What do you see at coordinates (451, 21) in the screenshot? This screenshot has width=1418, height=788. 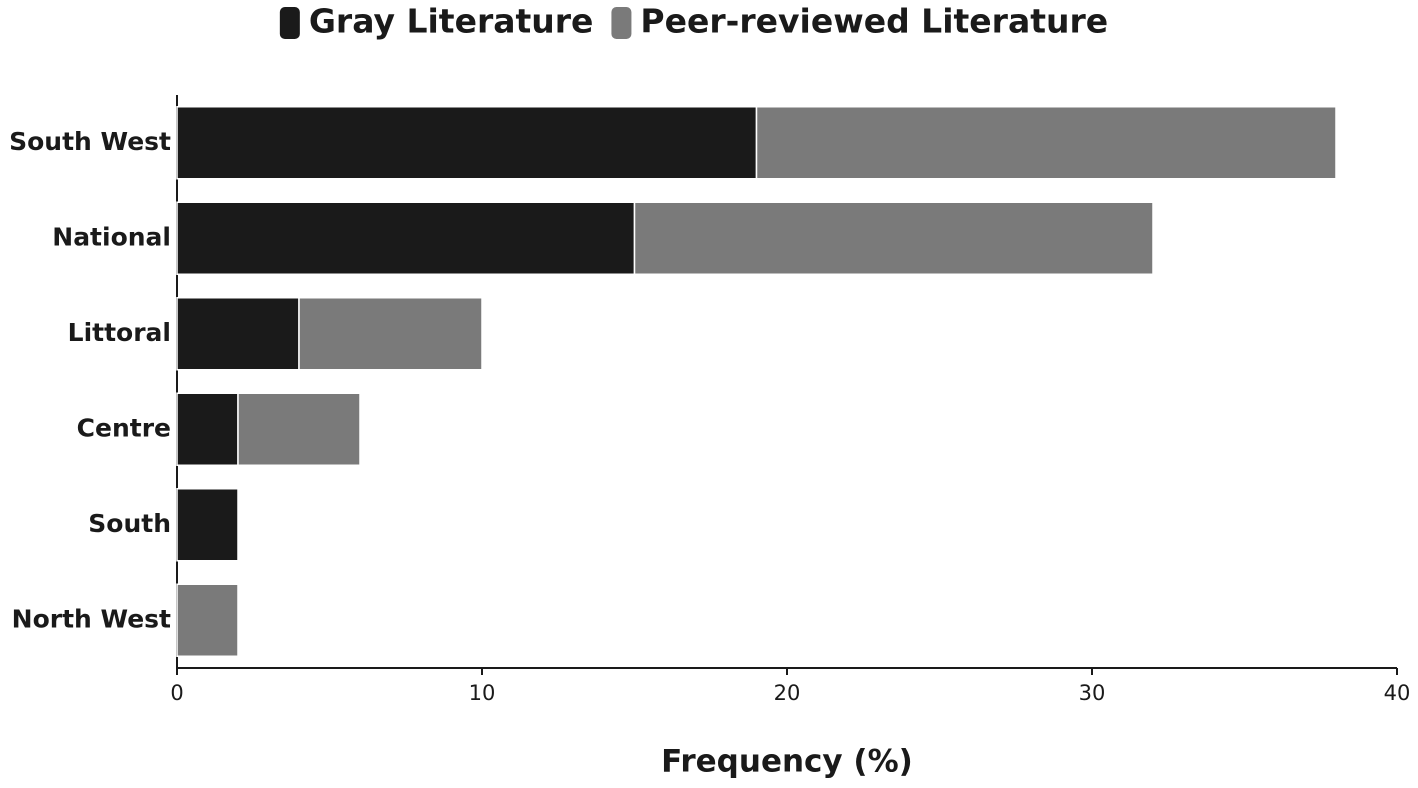 I see `legend-label: Gray Literature` at bounding box center [451, 21].